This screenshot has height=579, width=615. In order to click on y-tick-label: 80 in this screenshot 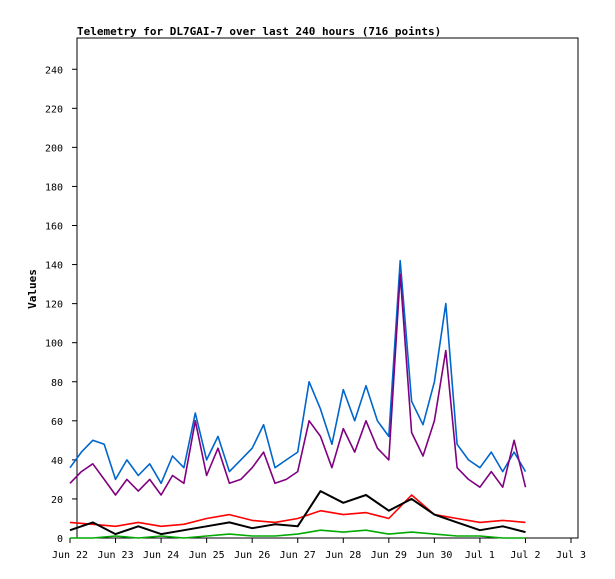, I will do `click(57, 383)`.